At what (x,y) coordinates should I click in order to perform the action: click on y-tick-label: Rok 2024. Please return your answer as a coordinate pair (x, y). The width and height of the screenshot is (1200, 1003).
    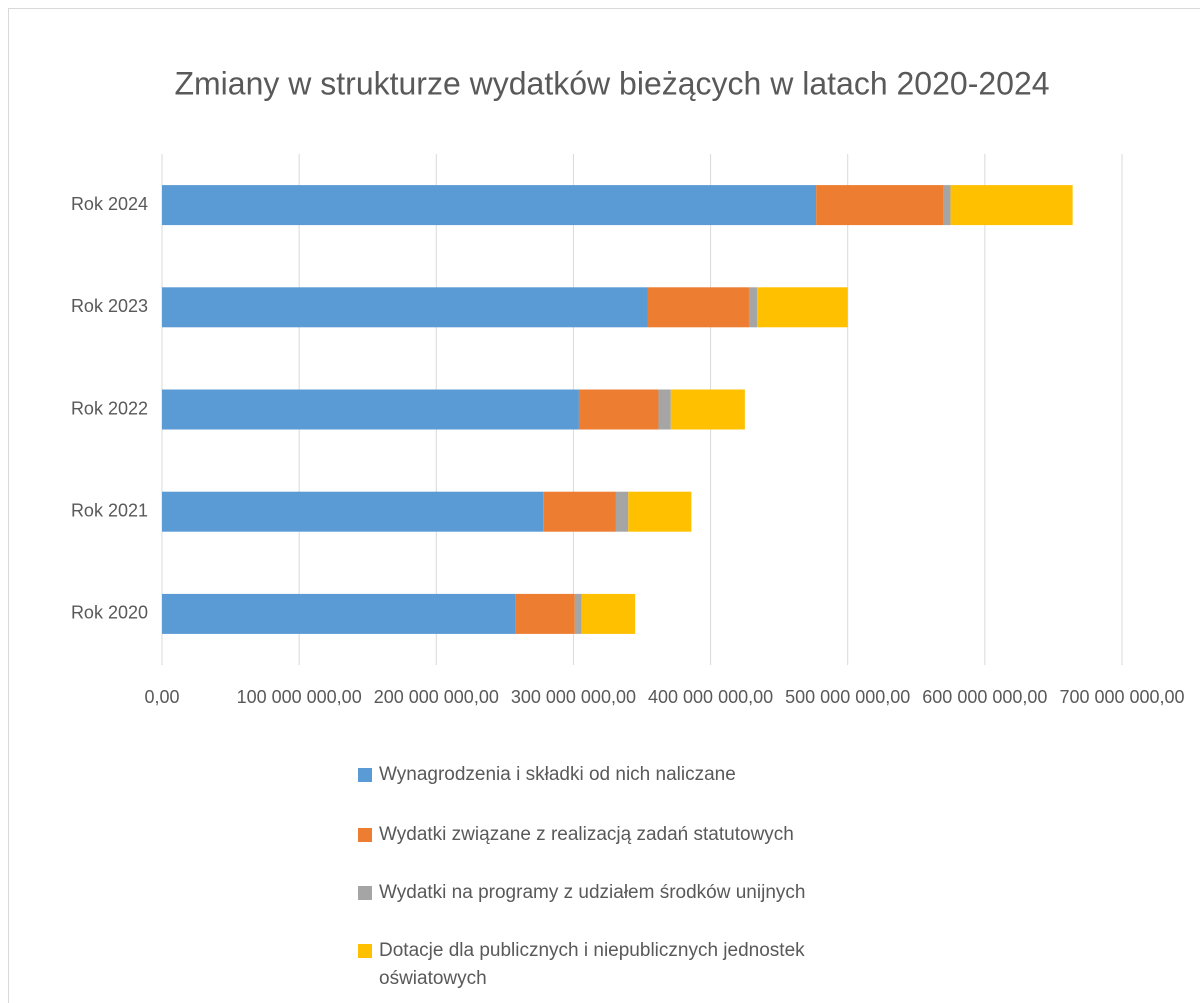
    Looking at the image, I should click on (109, 204).